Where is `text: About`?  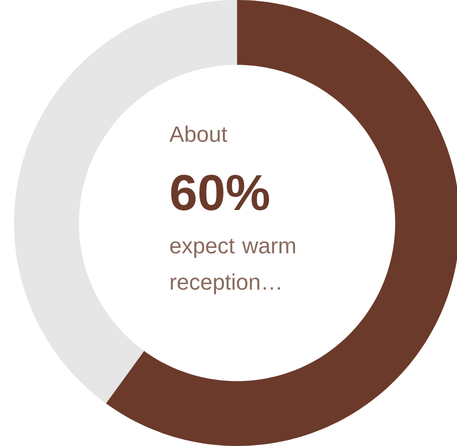
text: About is located at coordinates (198, 134).